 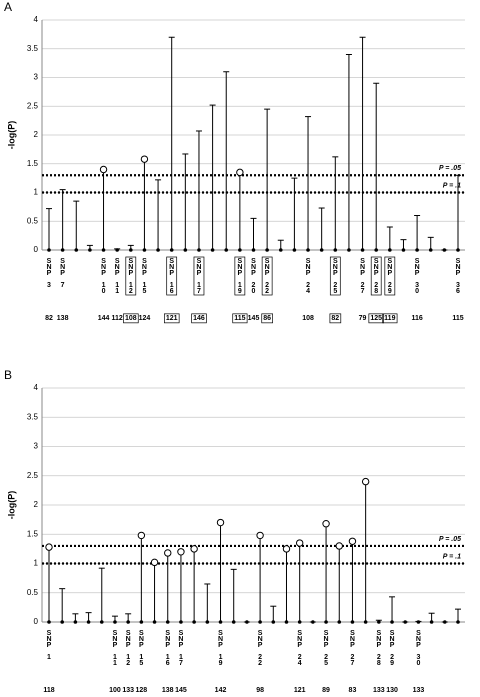 What do you see at coordinates (49, 273) in the screenshot?
I see `snp-label: SNP 3` at bounding box center [49, 273].